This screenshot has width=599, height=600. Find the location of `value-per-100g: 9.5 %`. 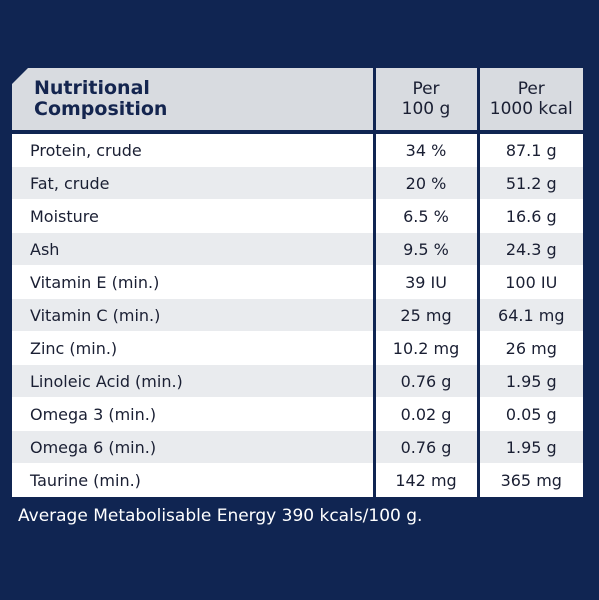

value-per-100g: 9.5 % is located at coordinates (427, 249).